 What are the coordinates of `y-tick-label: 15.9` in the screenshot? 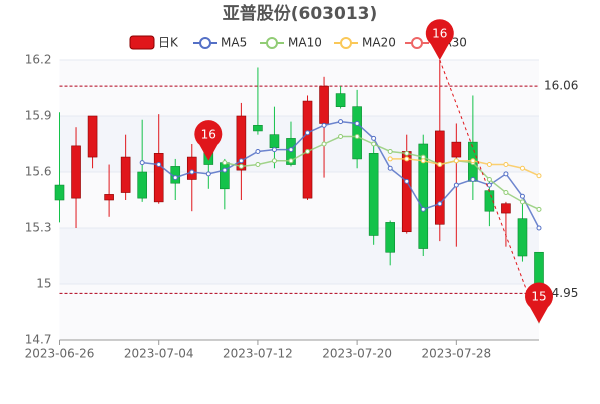 It's located at (38, 116).